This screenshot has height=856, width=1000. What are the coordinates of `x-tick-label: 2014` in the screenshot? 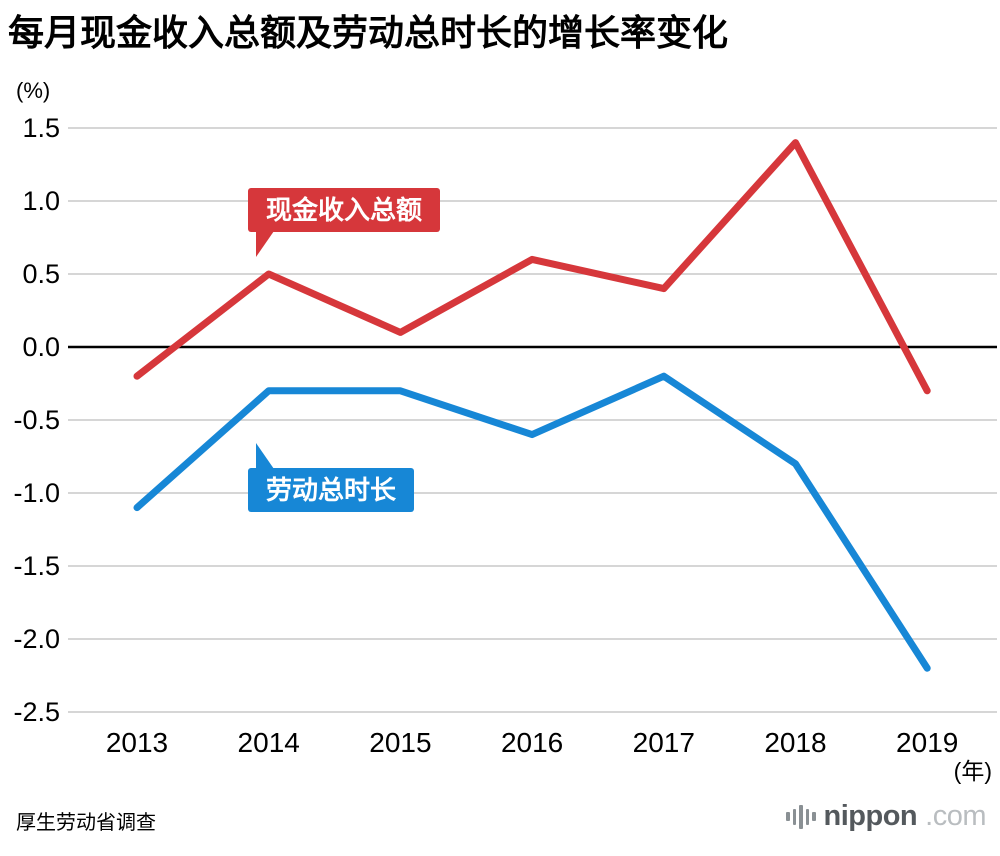 It's located at (269, 742).